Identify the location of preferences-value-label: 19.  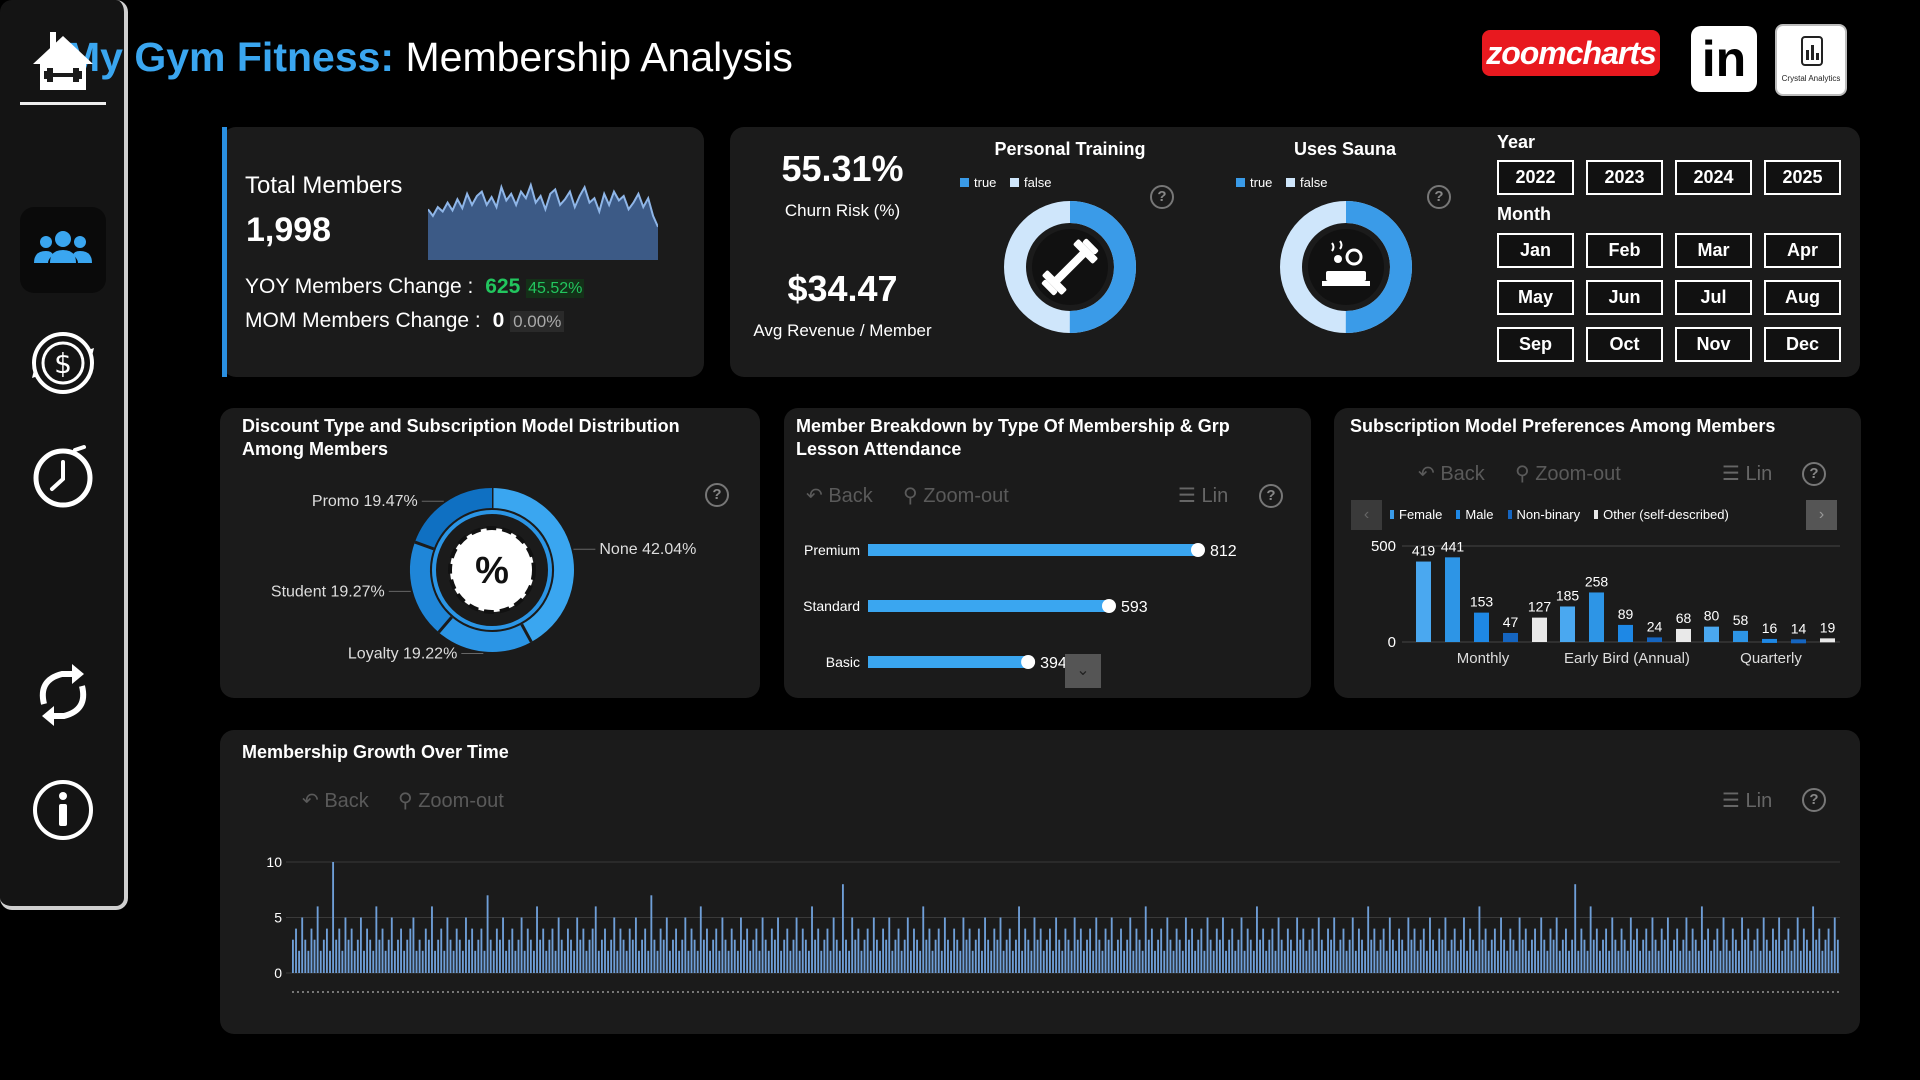
(1828, 627).